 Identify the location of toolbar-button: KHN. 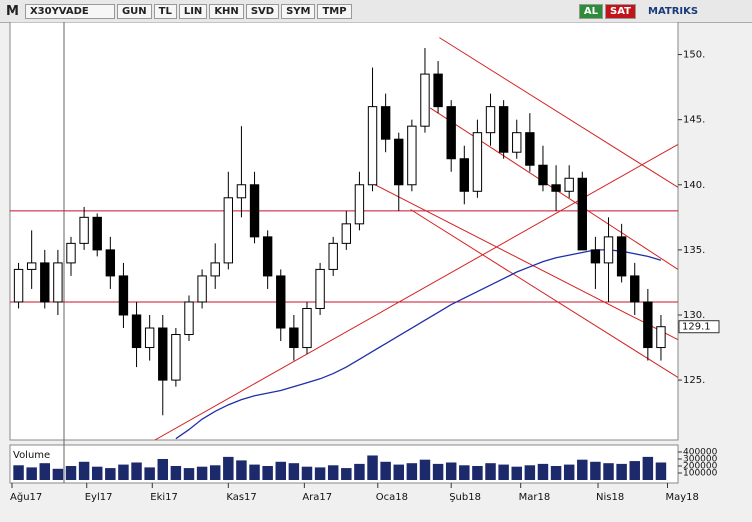
(226, 11).